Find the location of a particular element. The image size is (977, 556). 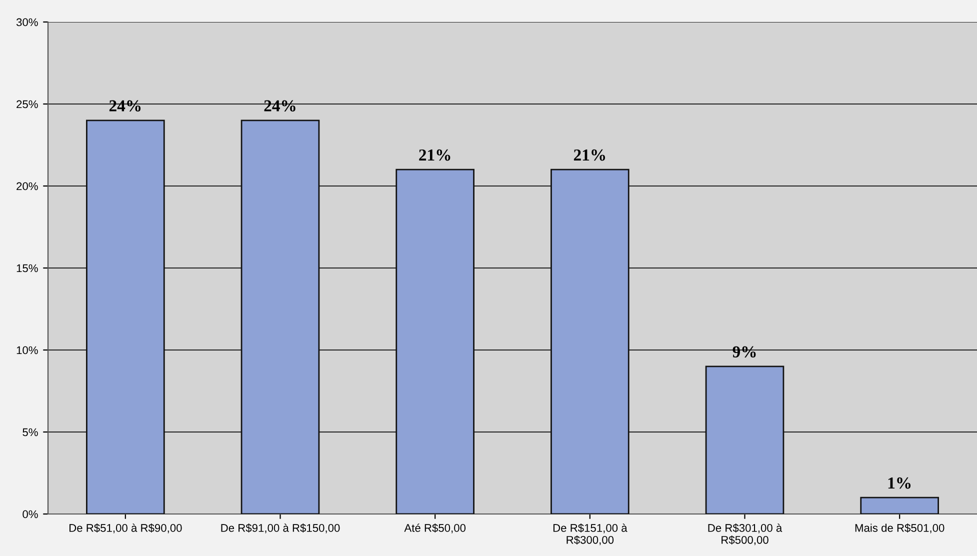

data-label: 1% is located at coordinates (899, 483).